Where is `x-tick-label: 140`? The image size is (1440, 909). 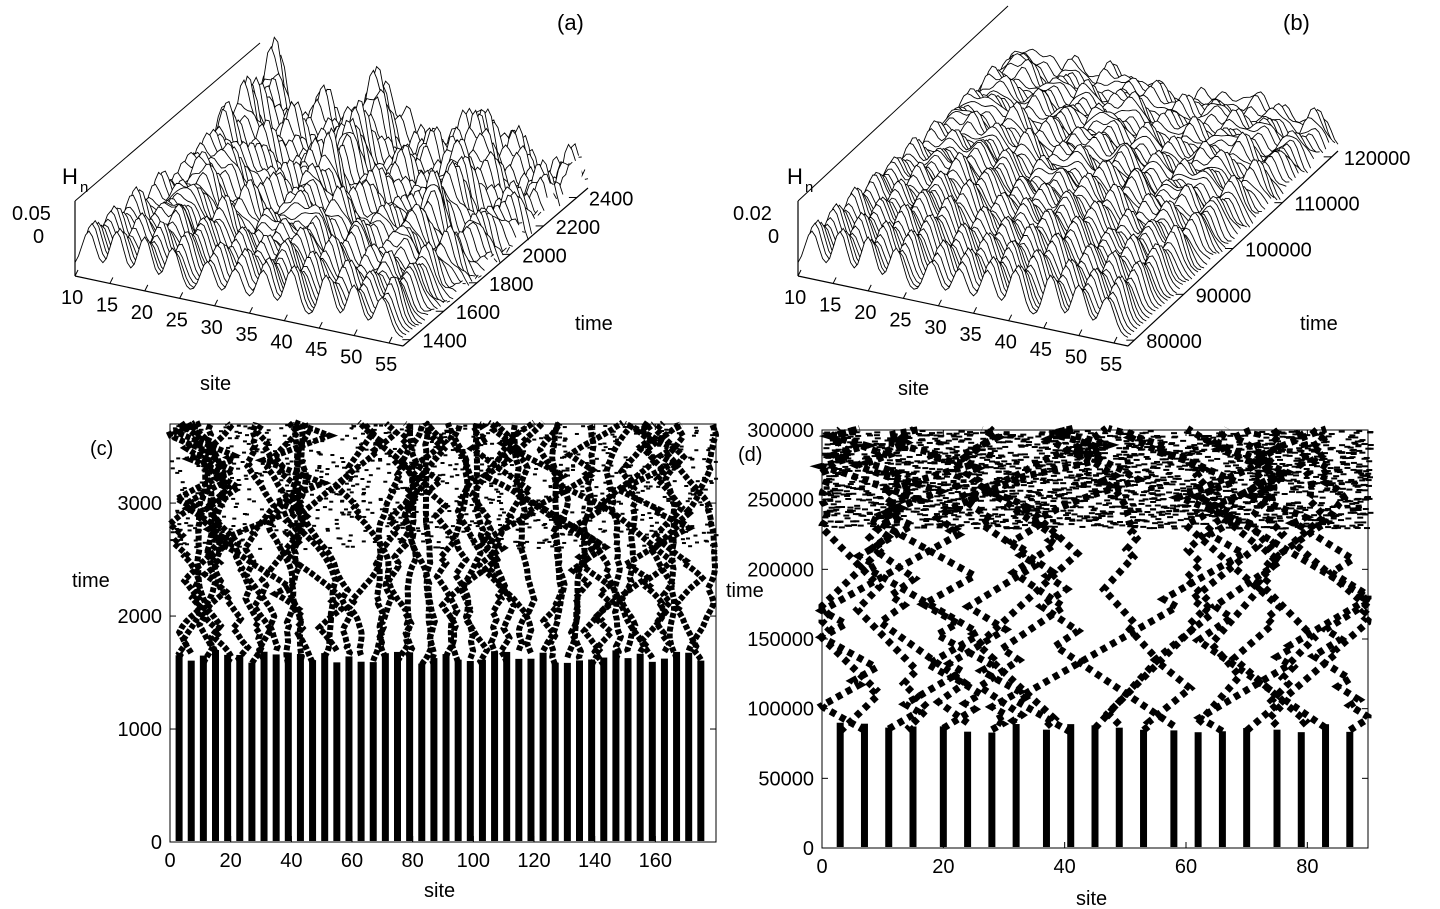
x-tick-label: 140 is located at coordinates (594, 861).